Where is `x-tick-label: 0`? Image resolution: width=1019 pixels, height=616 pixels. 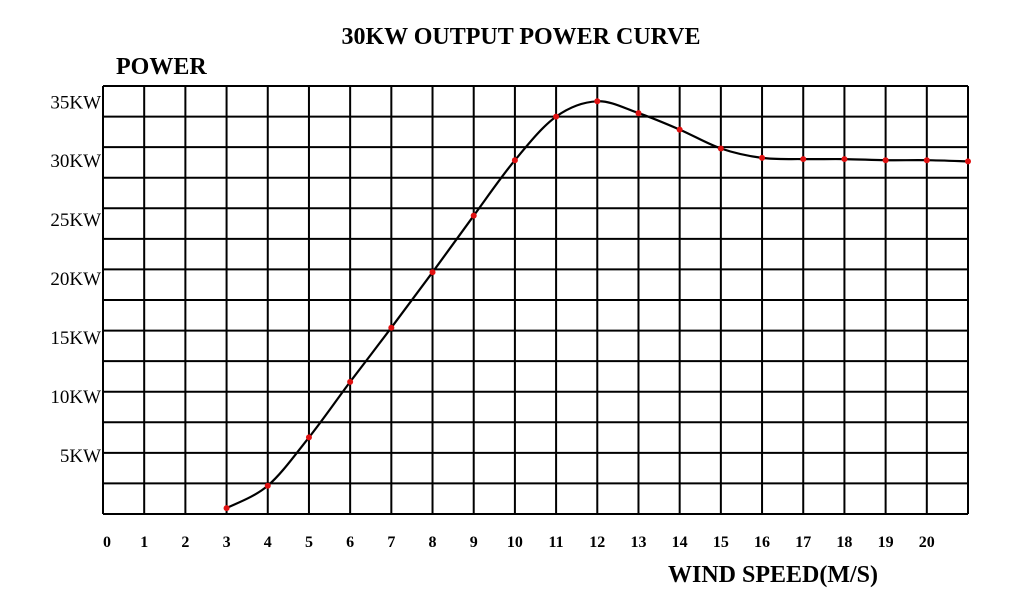
x-tick-label: 0 is located at coordinates (107, 542).